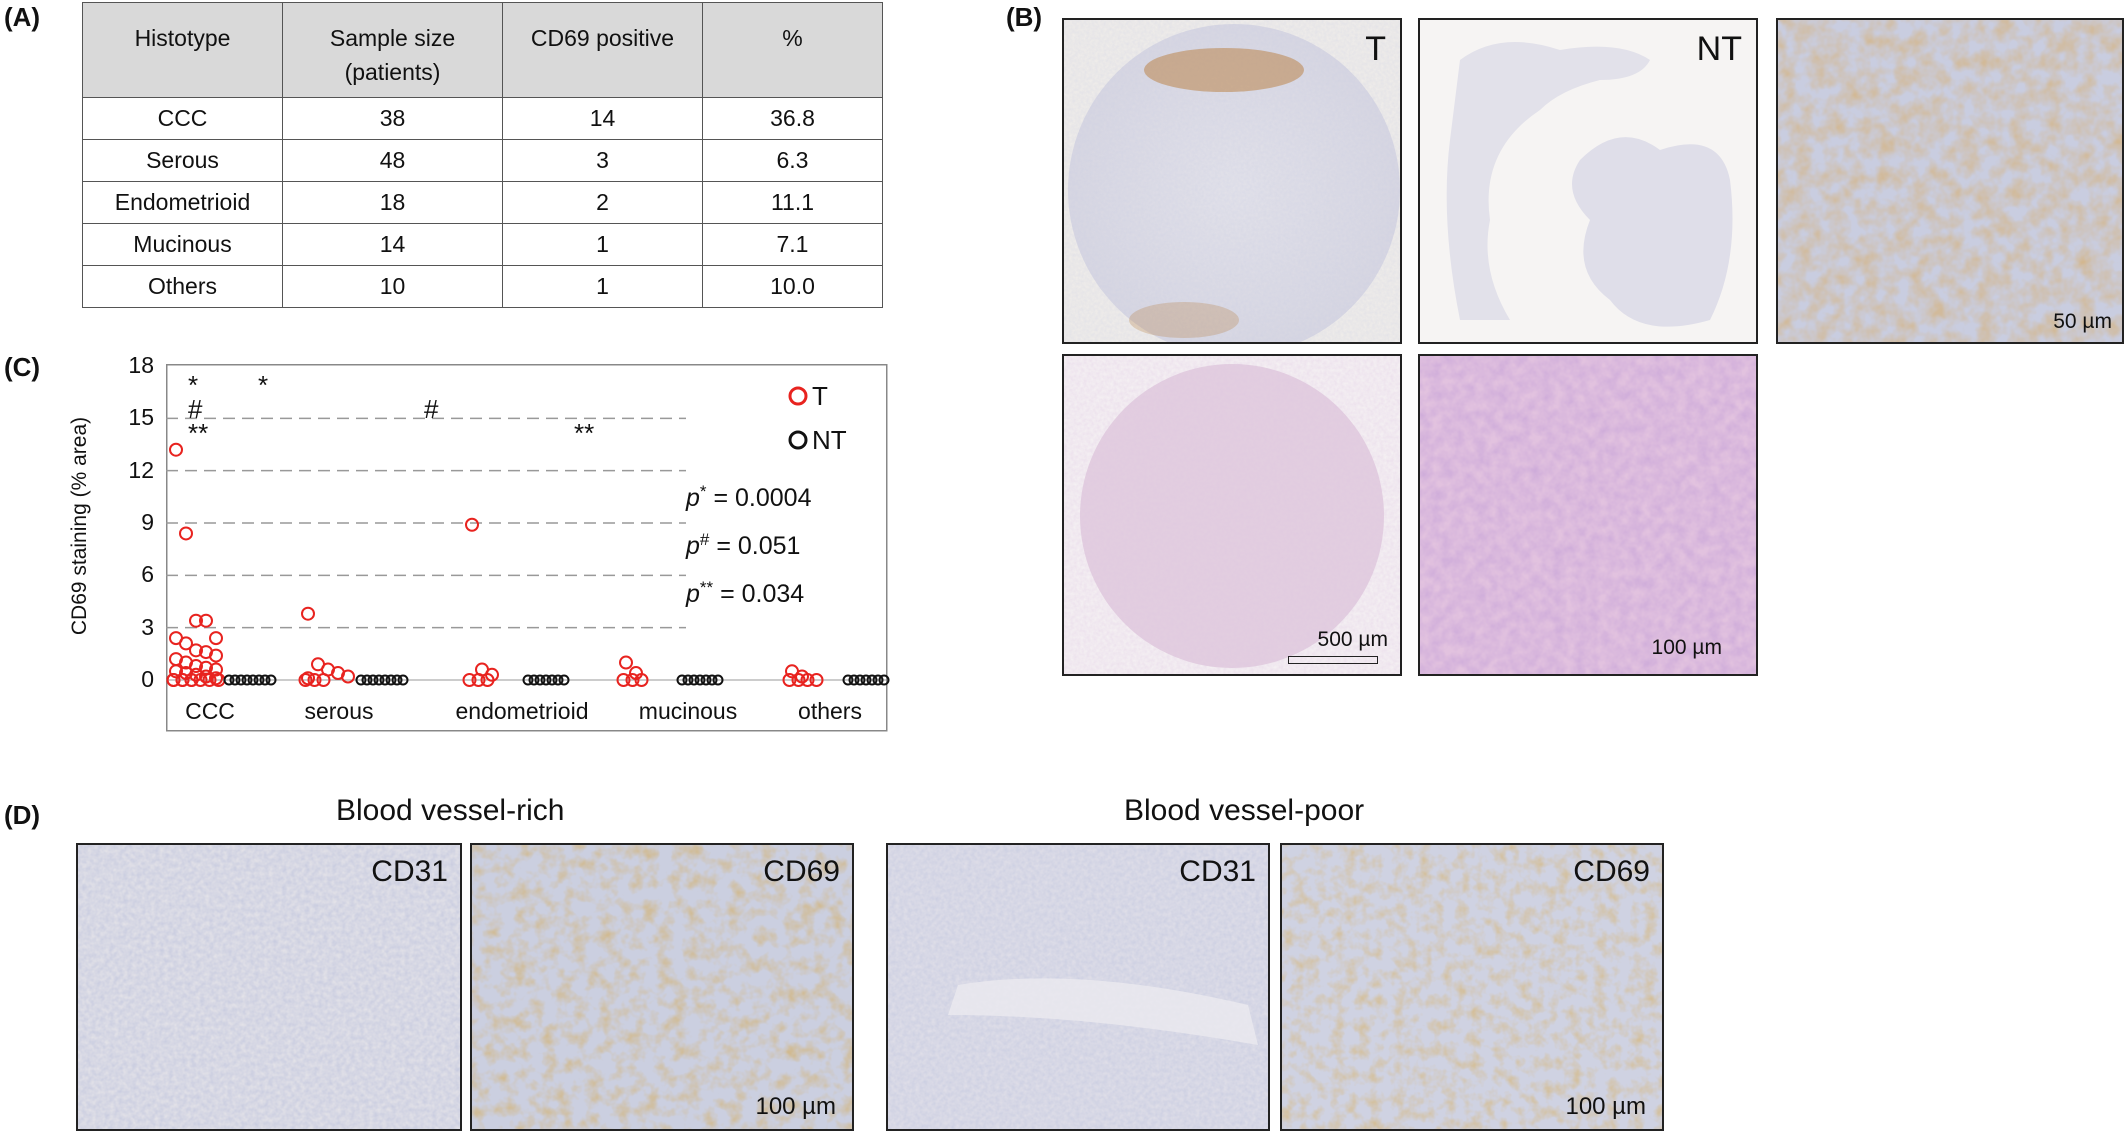 Image resolution: width=2128 pixels, height=1136 pixels. I want to click on header-percent: %, so click(792, 50).